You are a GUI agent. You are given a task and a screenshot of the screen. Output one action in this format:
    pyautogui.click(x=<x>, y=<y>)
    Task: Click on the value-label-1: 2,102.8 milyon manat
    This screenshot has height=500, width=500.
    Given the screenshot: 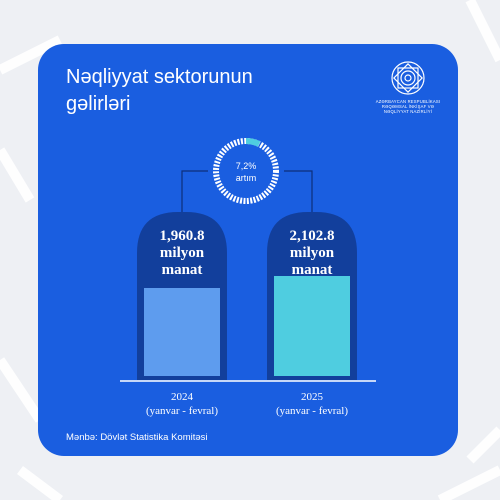 What is the action you would take?
    pyautogui.click(x=312, y=253)
    